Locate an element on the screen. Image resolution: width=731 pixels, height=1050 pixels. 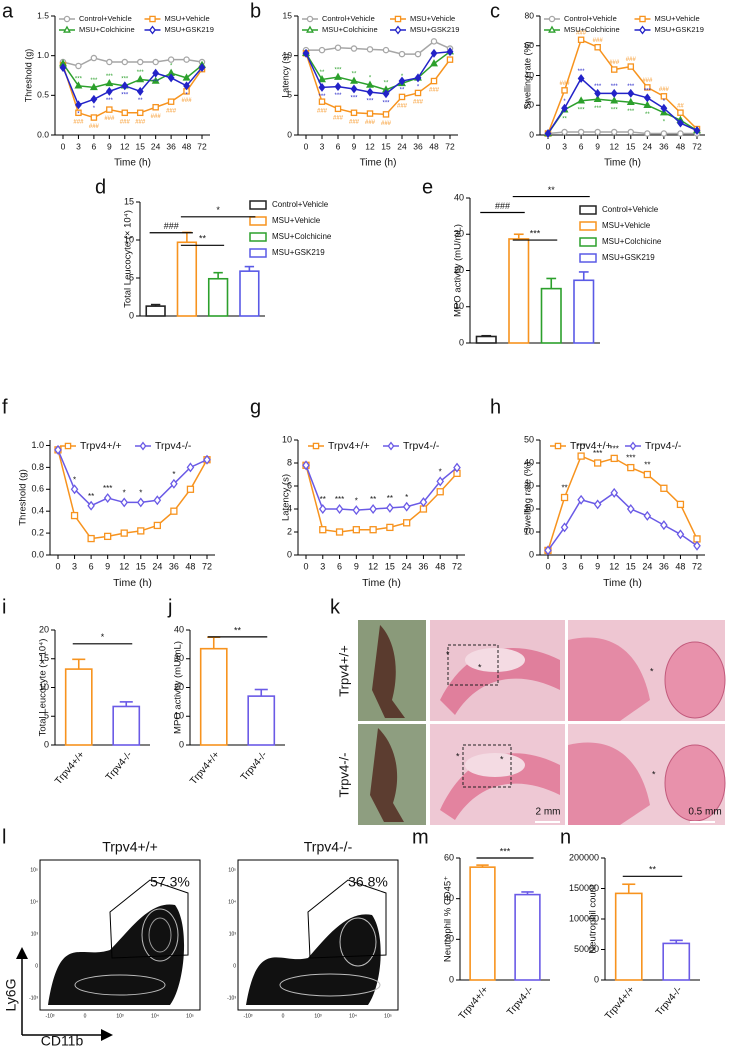
x-tick-label: 12 is located at coordinates (614, 566).